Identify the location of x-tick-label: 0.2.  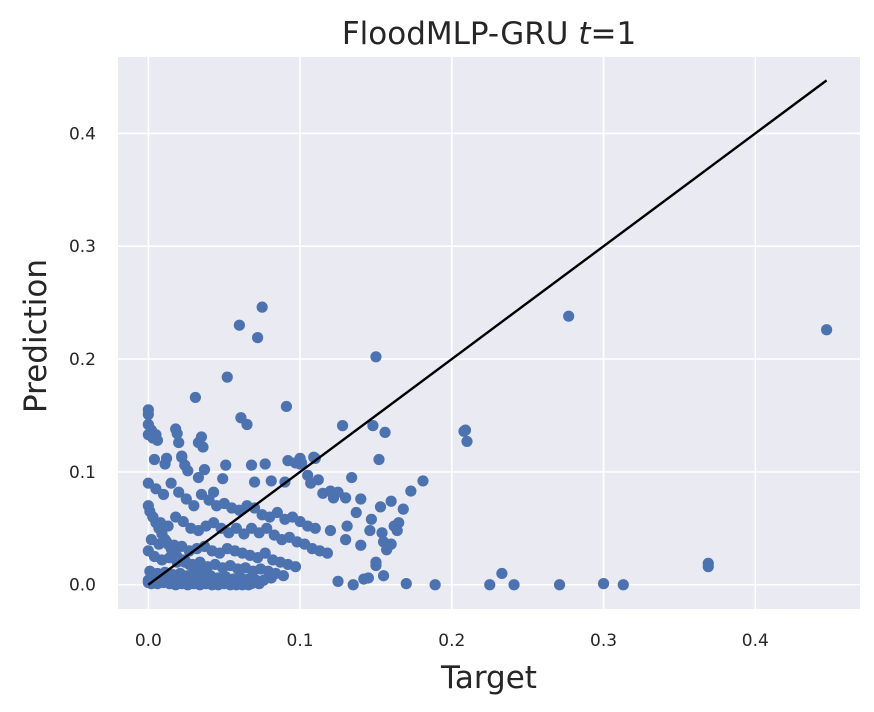
(451, 641).